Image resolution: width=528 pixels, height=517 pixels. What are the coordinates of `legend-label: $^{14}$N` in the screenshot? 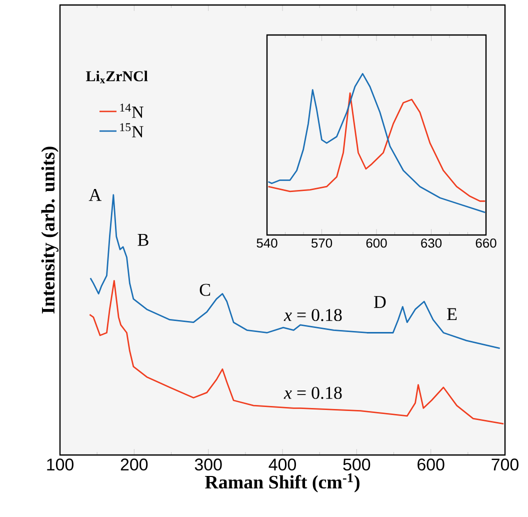 It's located at (132, 111).